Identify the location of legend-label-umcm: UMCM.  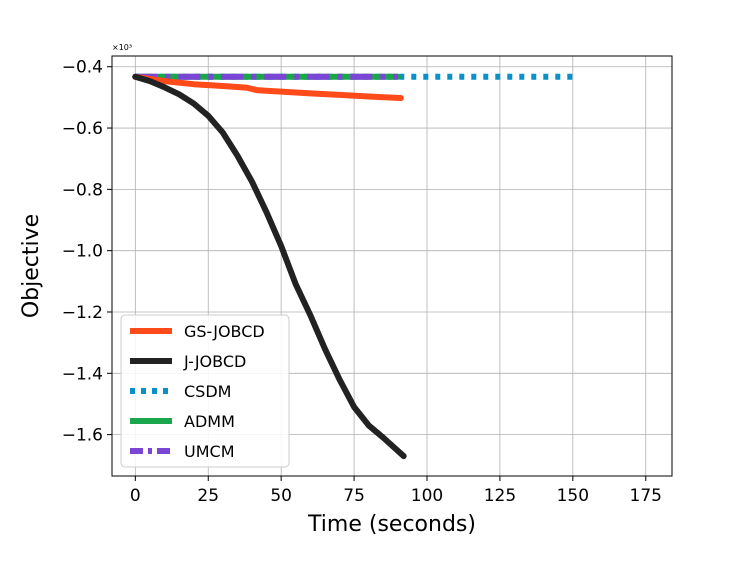
(209, 451).